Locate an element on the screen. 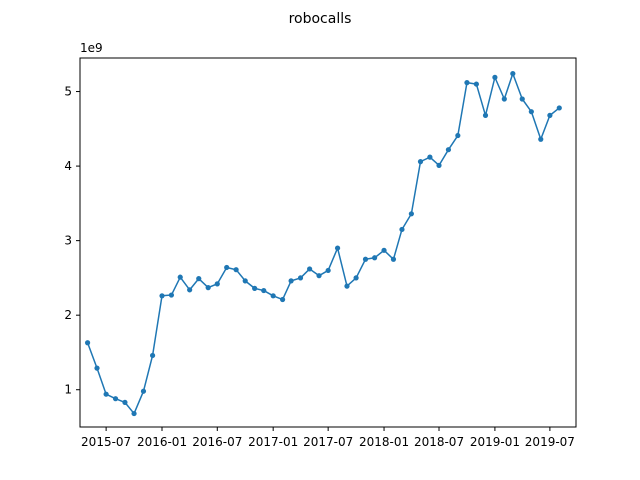  x-tick-label: 2016-01 is located at coordinates (162, 442).